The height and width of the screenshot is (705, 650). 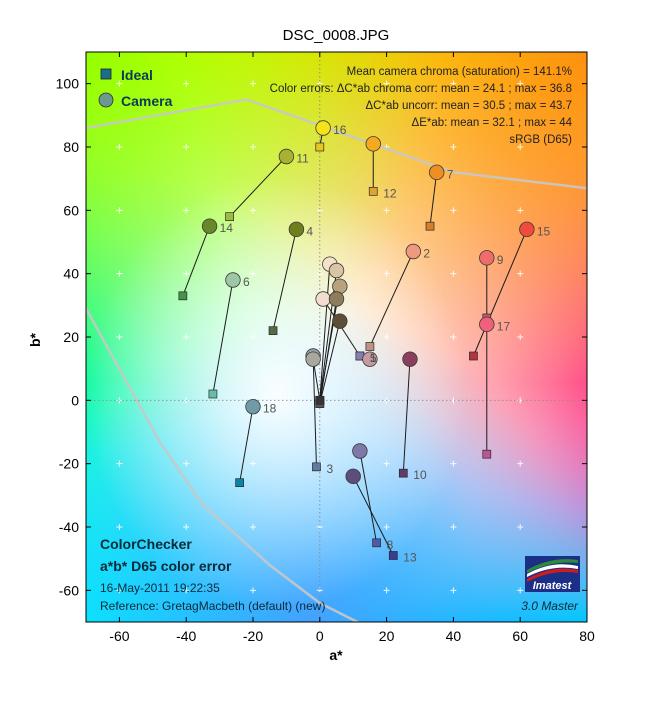 I want to click on patch-label: 6, so click(x=246, y=282).